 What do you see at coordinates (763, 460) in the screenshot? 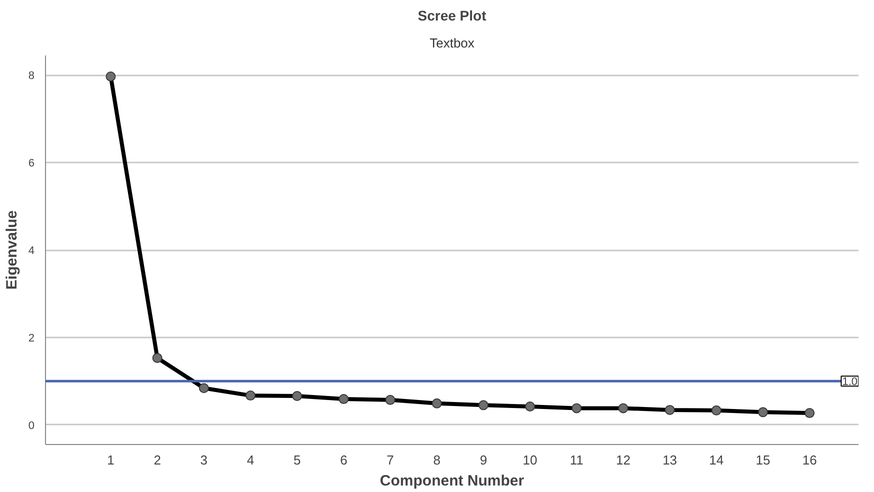
I see `x-tick-label: 15` at bounding box center [763, 460].